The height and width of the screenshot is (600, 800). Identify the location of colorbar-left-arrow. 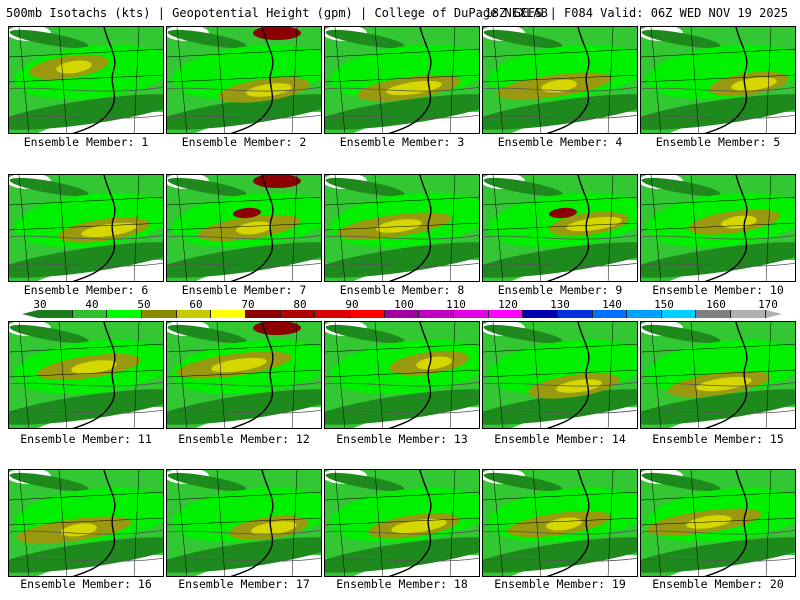
(30, 314).